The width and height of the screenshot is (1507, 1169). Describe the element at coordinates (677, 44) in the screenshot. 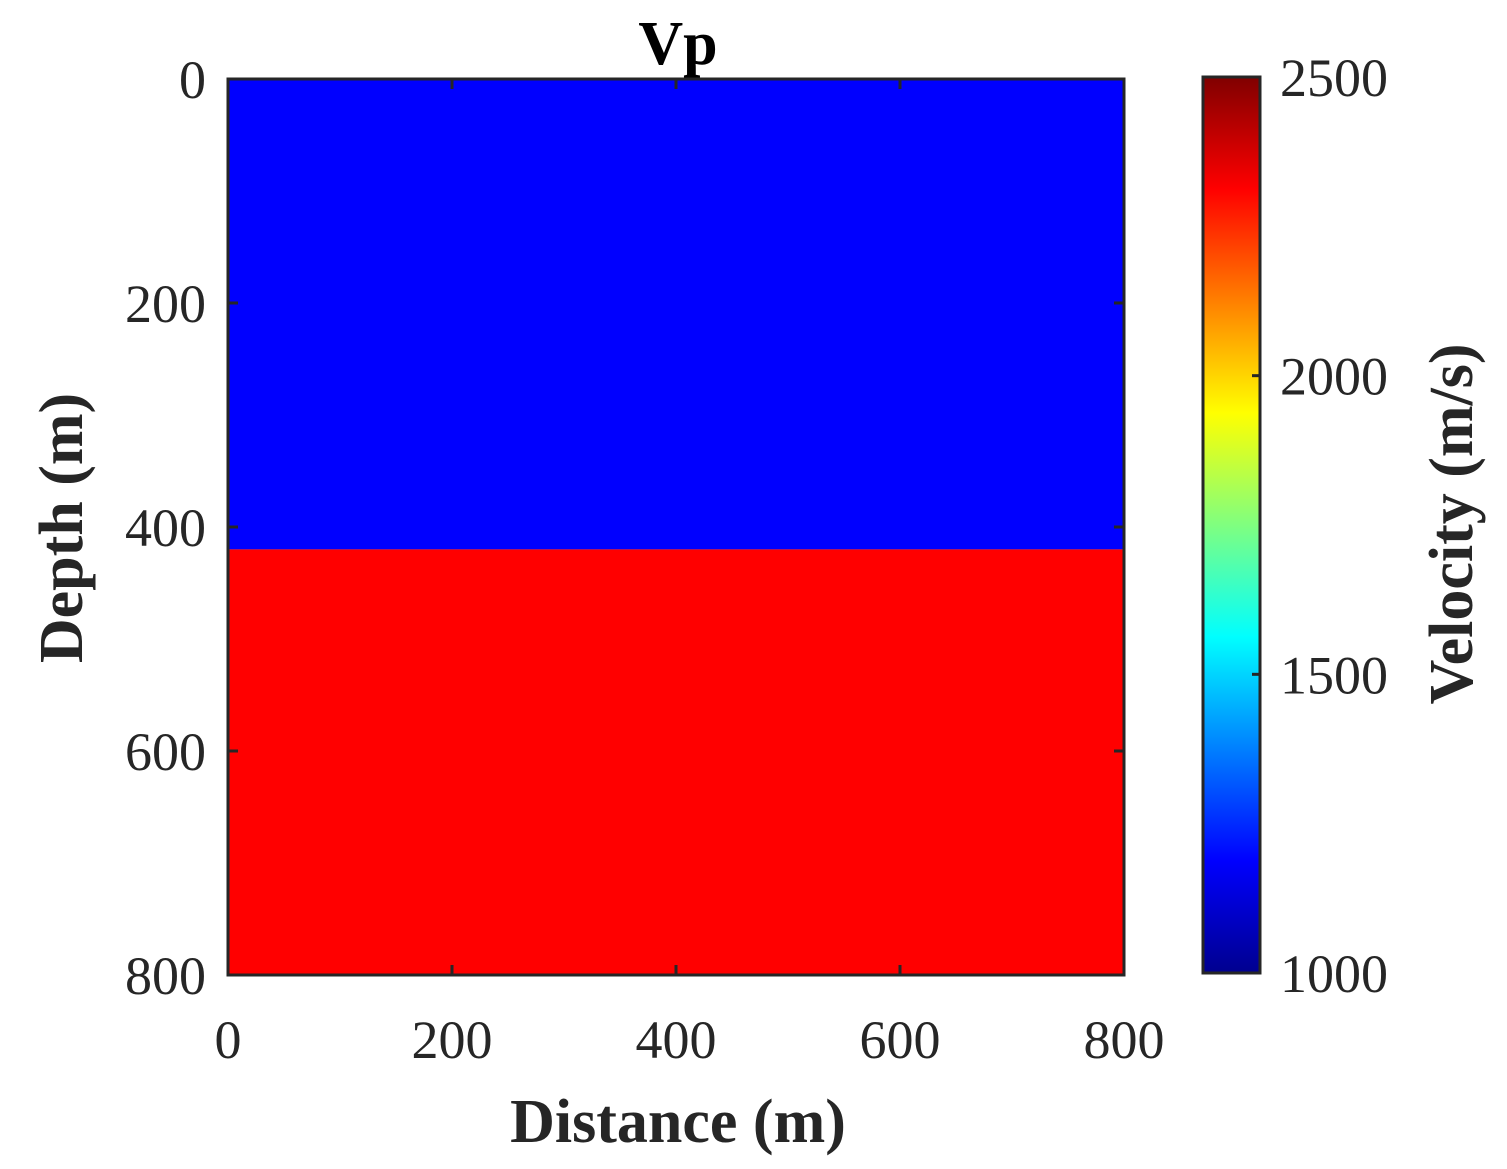

I see `chart-title: Vp` at that location.